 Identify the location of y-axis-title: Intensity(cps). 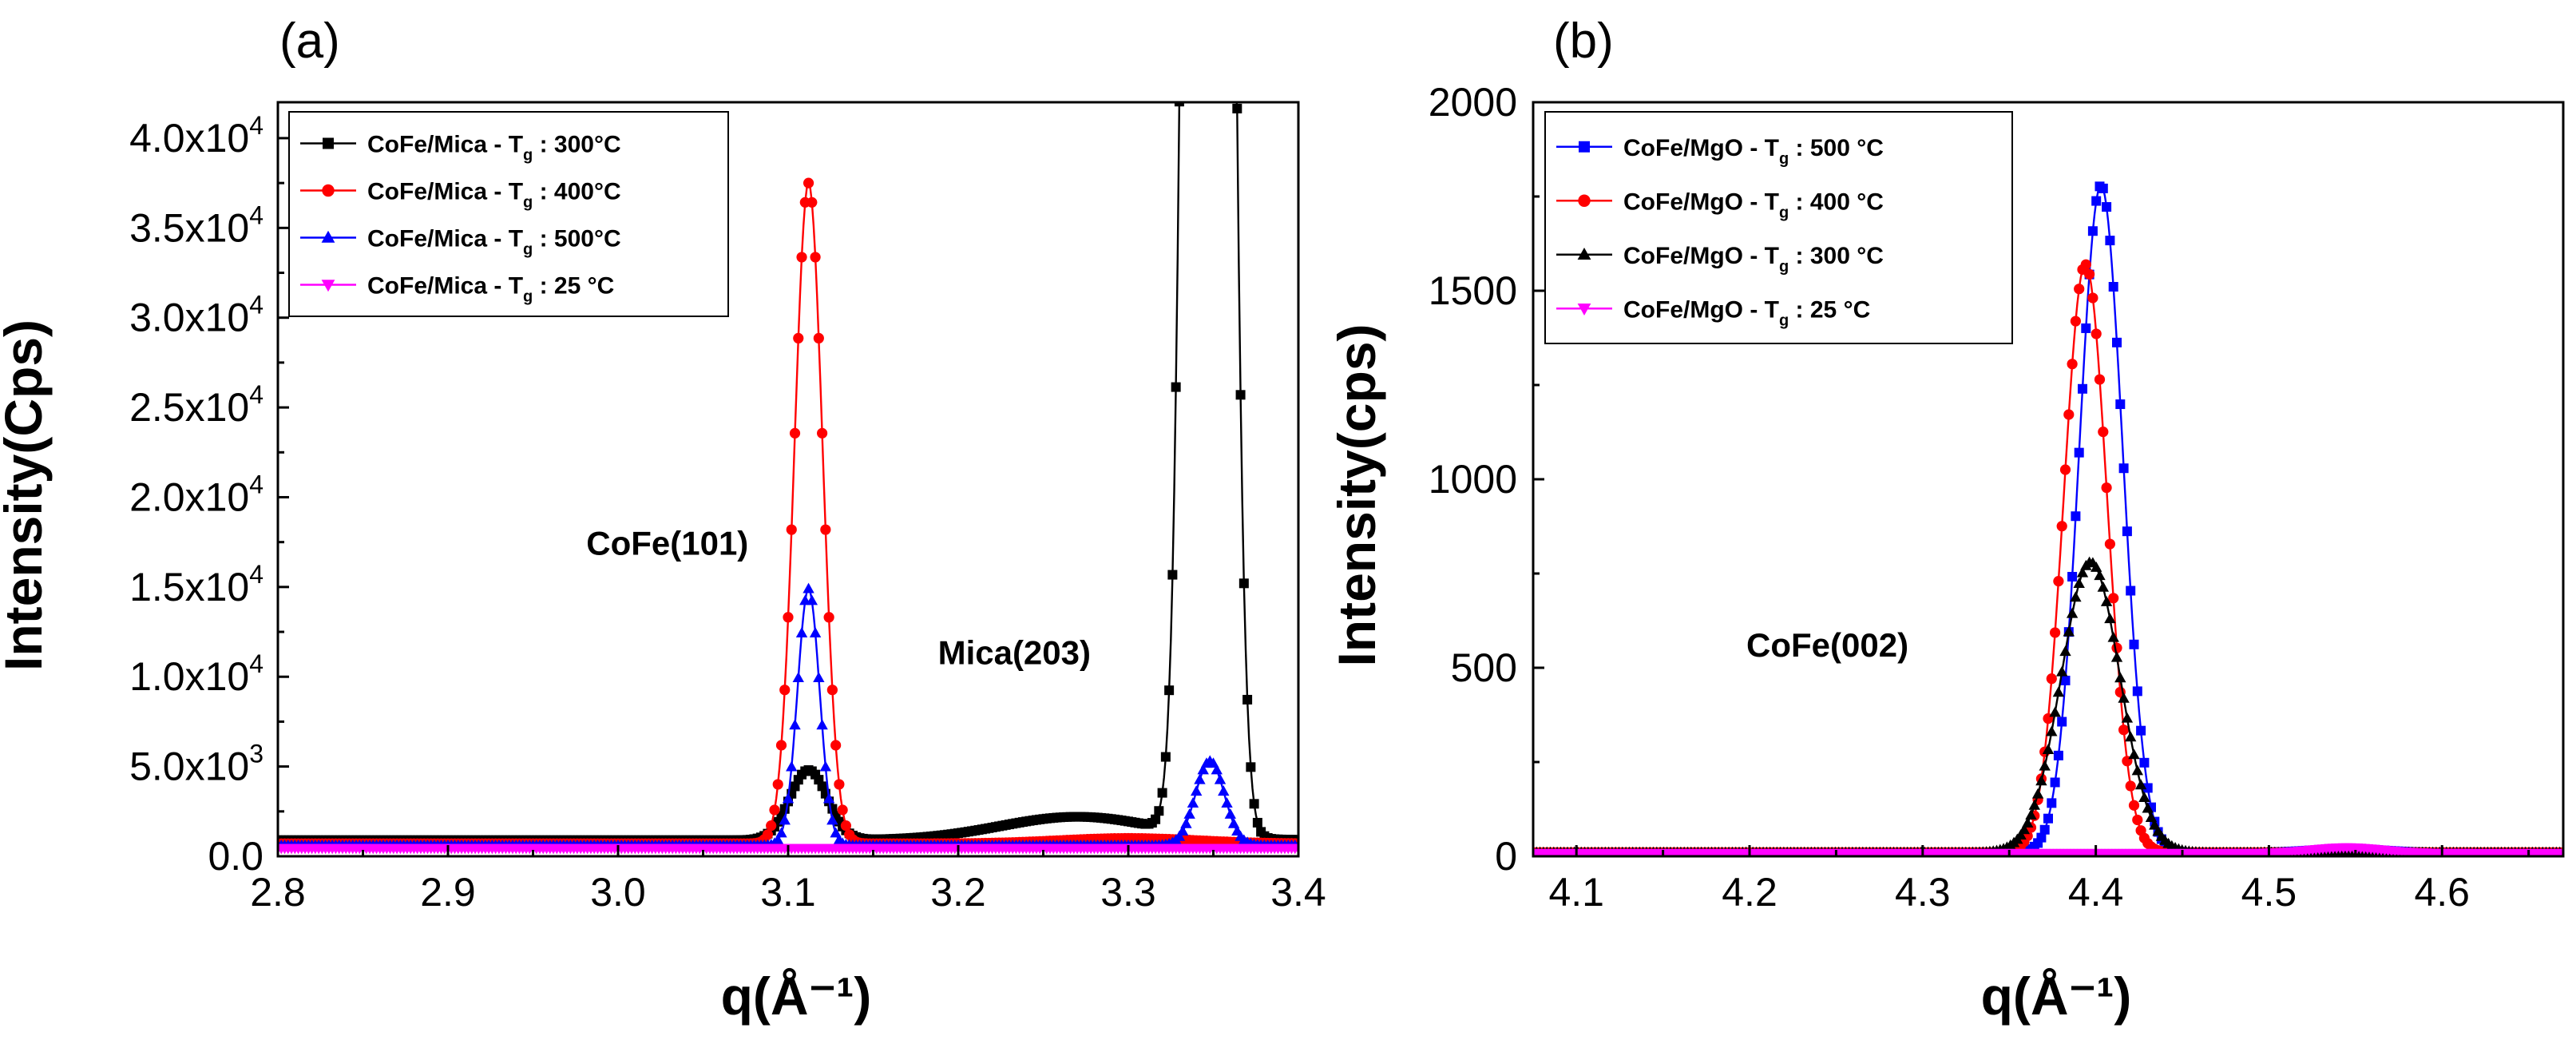
(1356, 495).